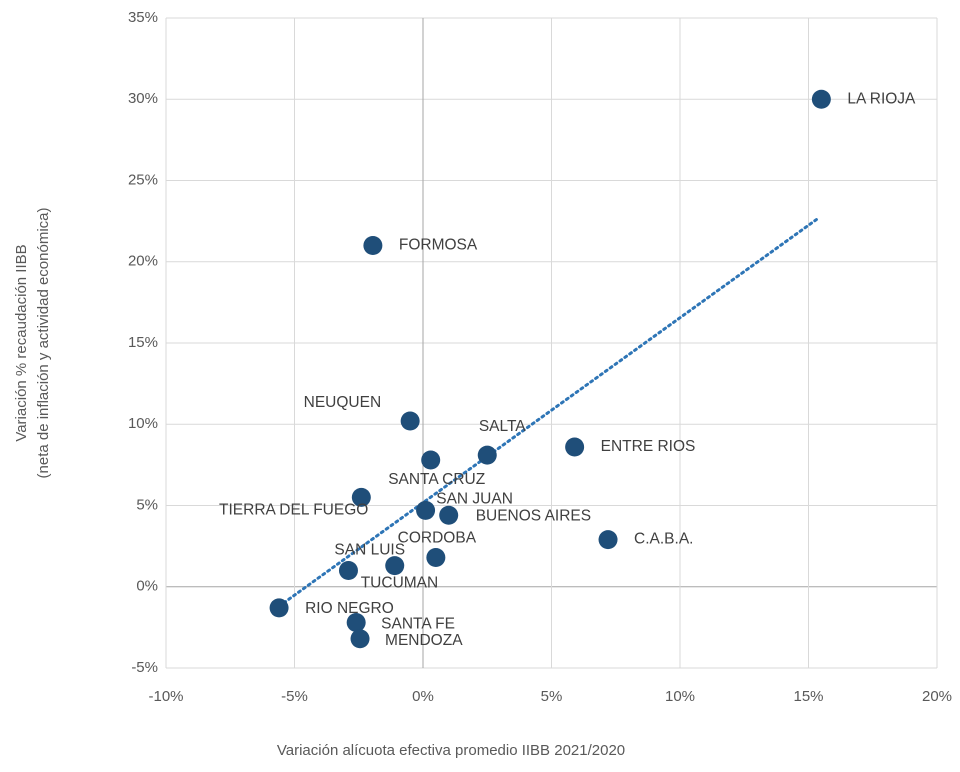  What do you see at coordinates (533, 515) in the screenshot?
I see `point-label: BUENOS AIRES` at bounding box center [533, 515].